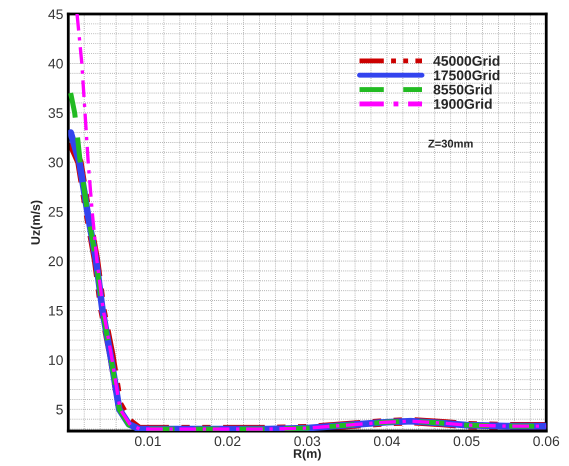  What do you see at coordinates (55, 211) in the screenshot?
I see `y-tick-label: 25` at bounding box center [55, 211].